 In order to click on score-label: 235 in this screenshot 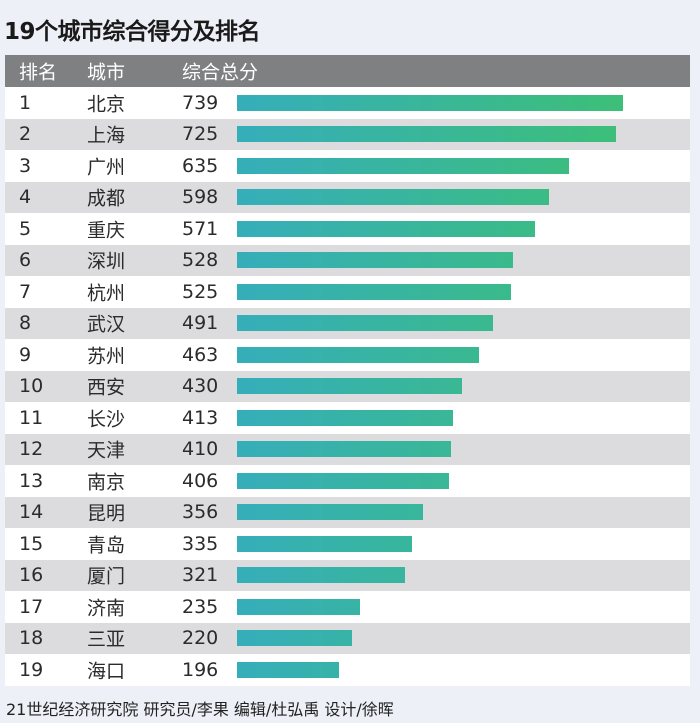, I will do `click(200, 606)`.